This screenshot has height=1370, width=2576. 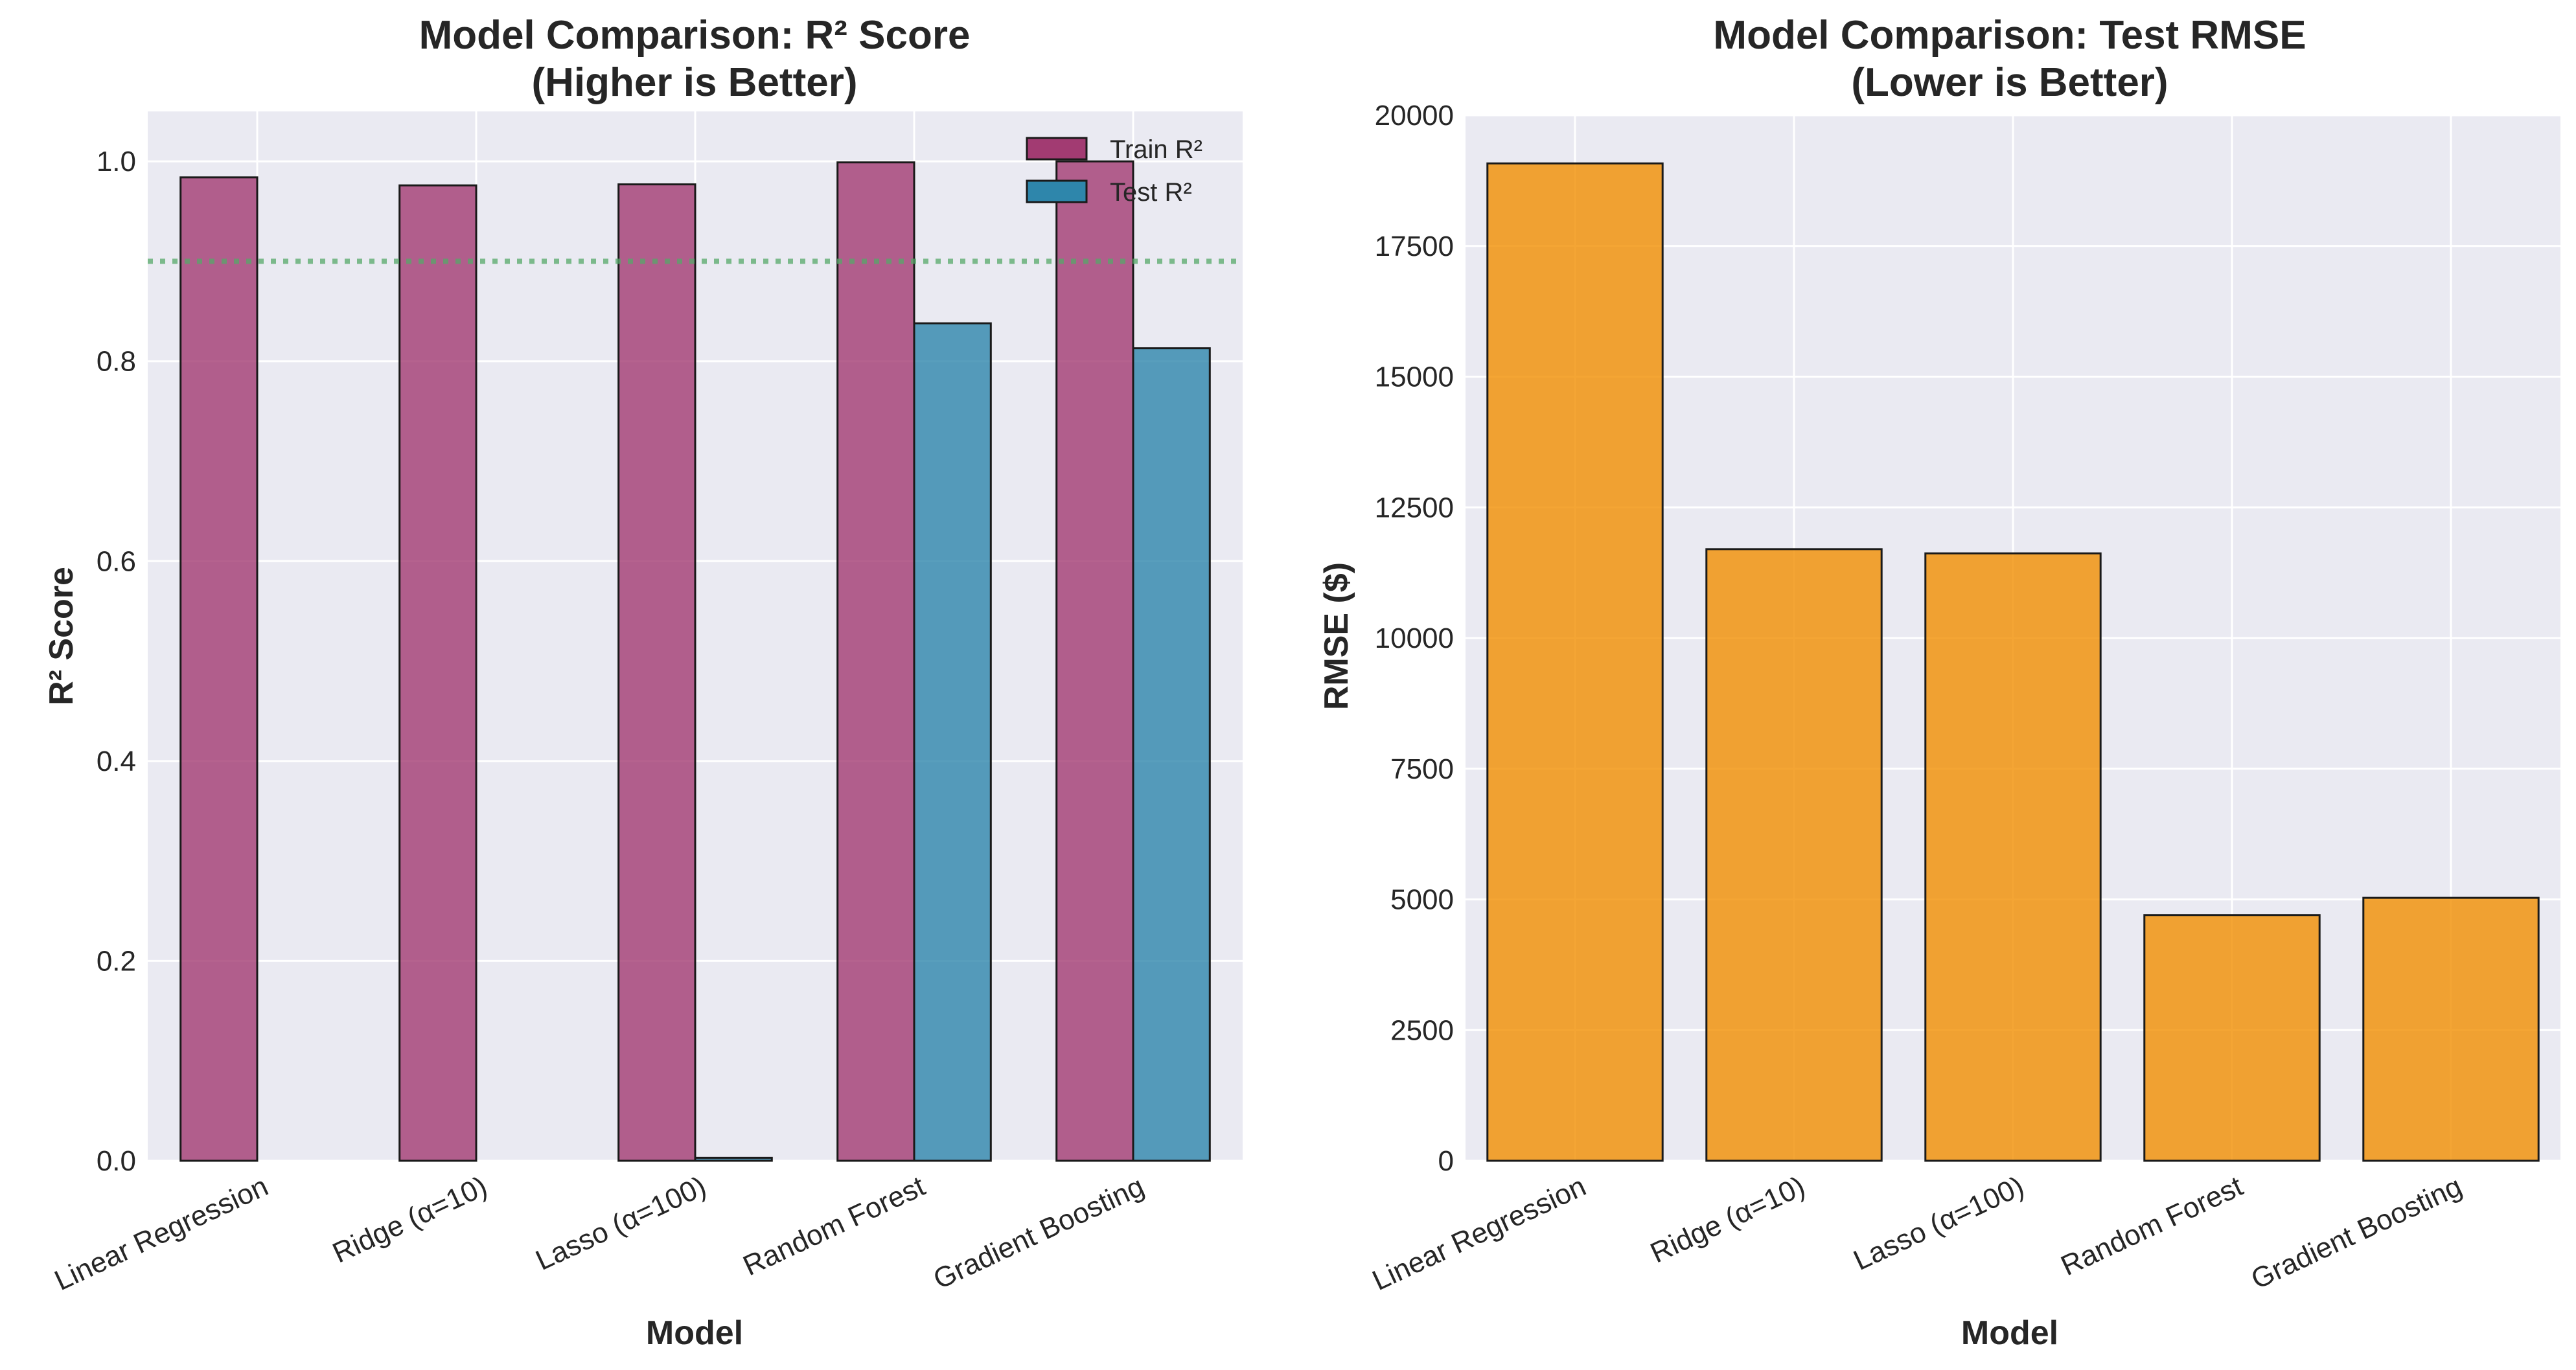 I want to click on y-tick-labels: 0 2500 5000 7500 10000 12500 15000 17500 20000, so click(x=1414, y=638).